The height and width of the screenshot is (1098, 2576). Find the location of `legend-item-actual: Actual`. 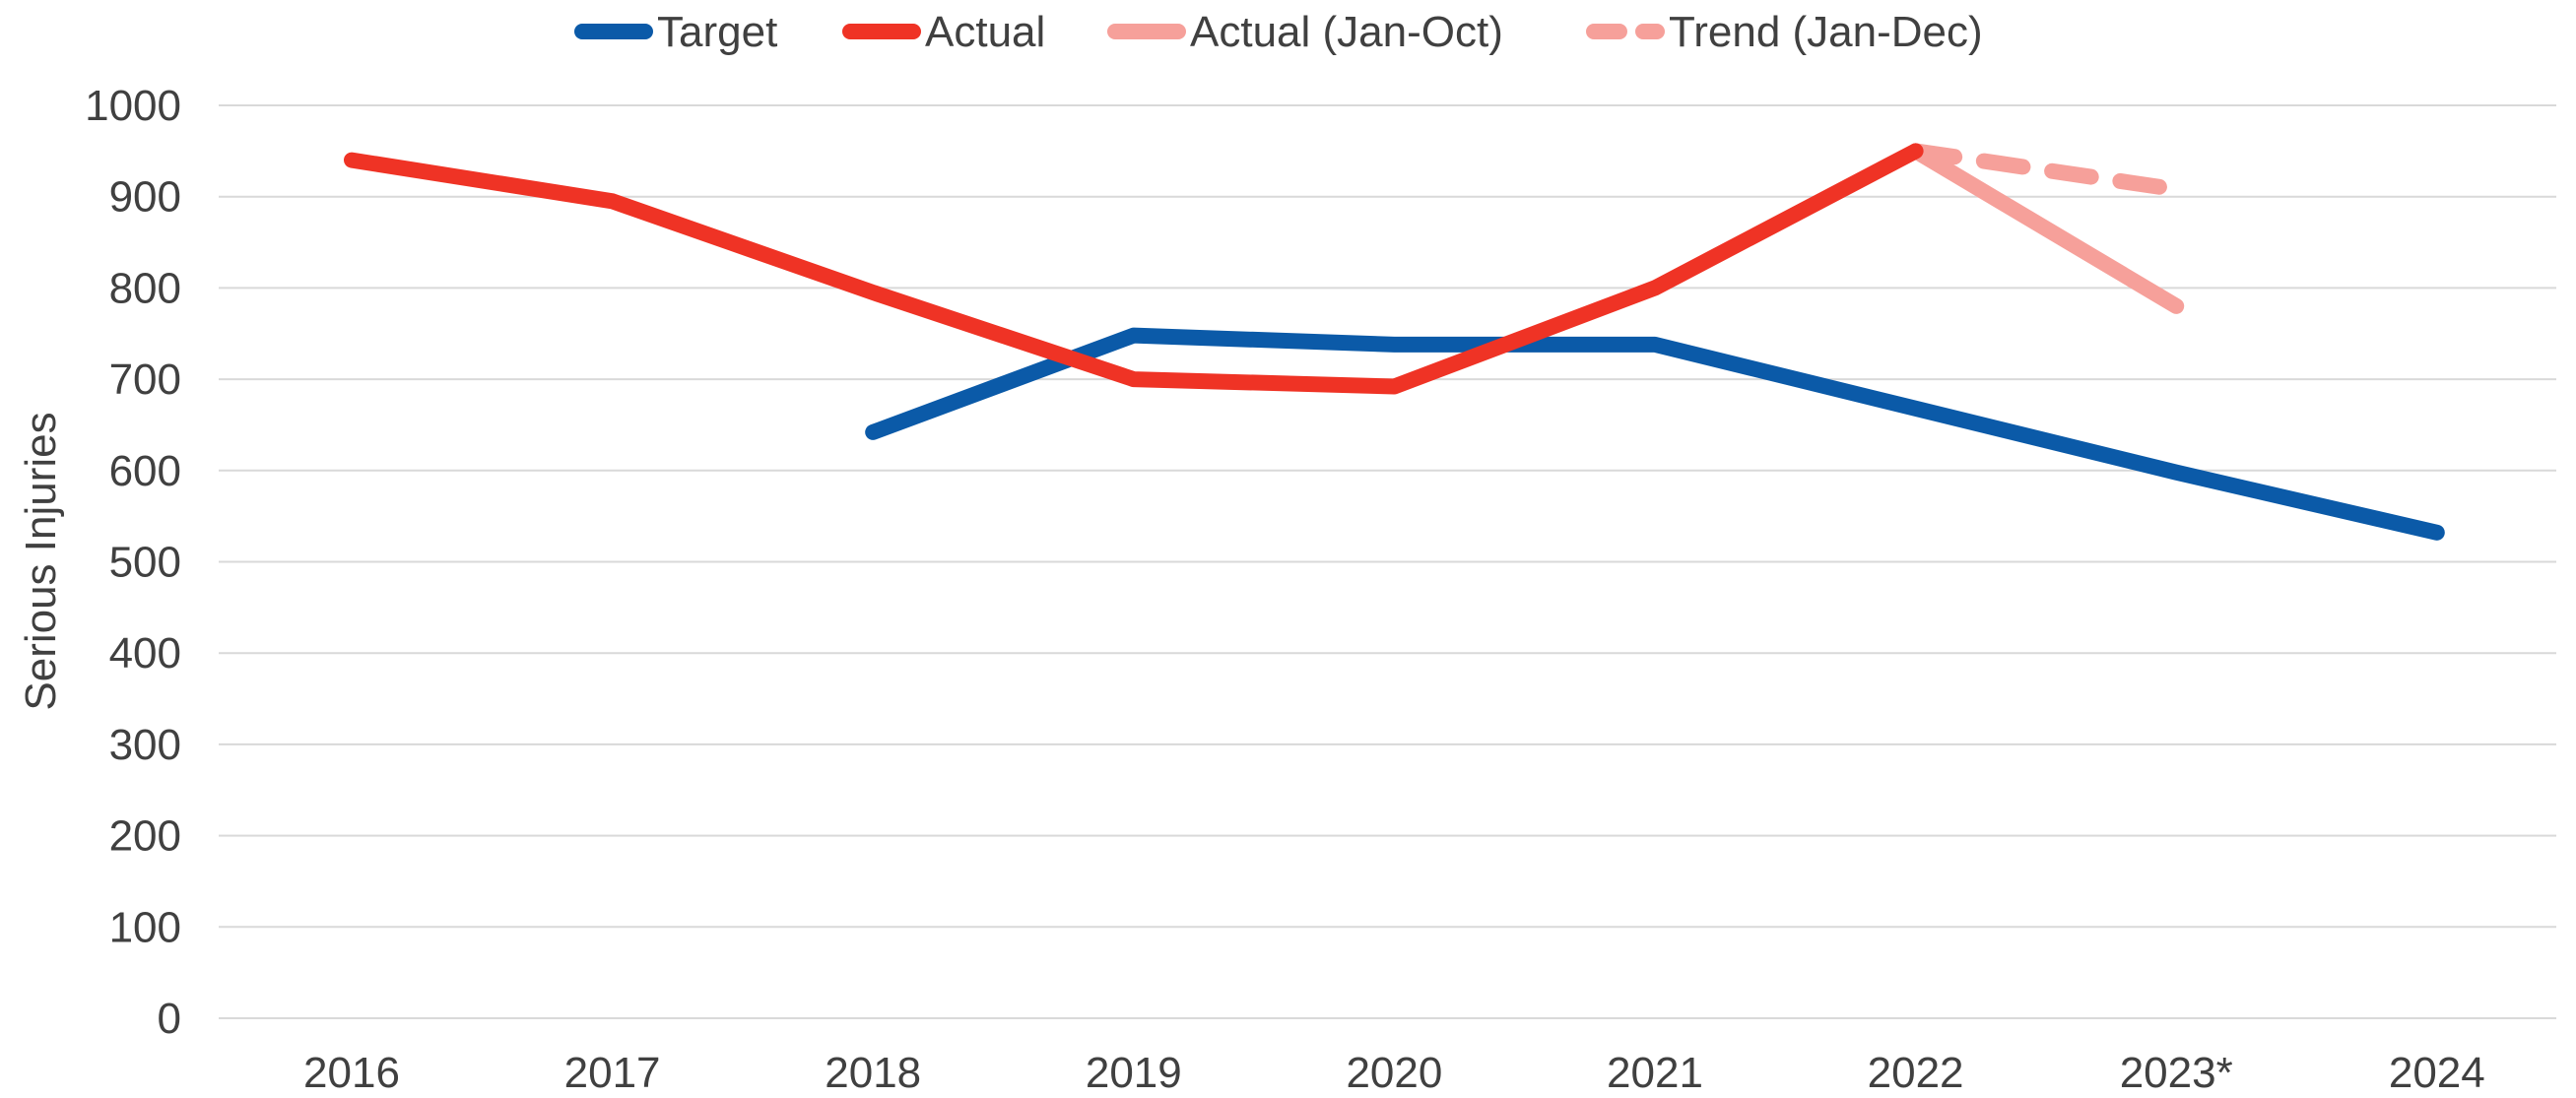

legend-item-actual: Actual is located at coordinates (944, 32).